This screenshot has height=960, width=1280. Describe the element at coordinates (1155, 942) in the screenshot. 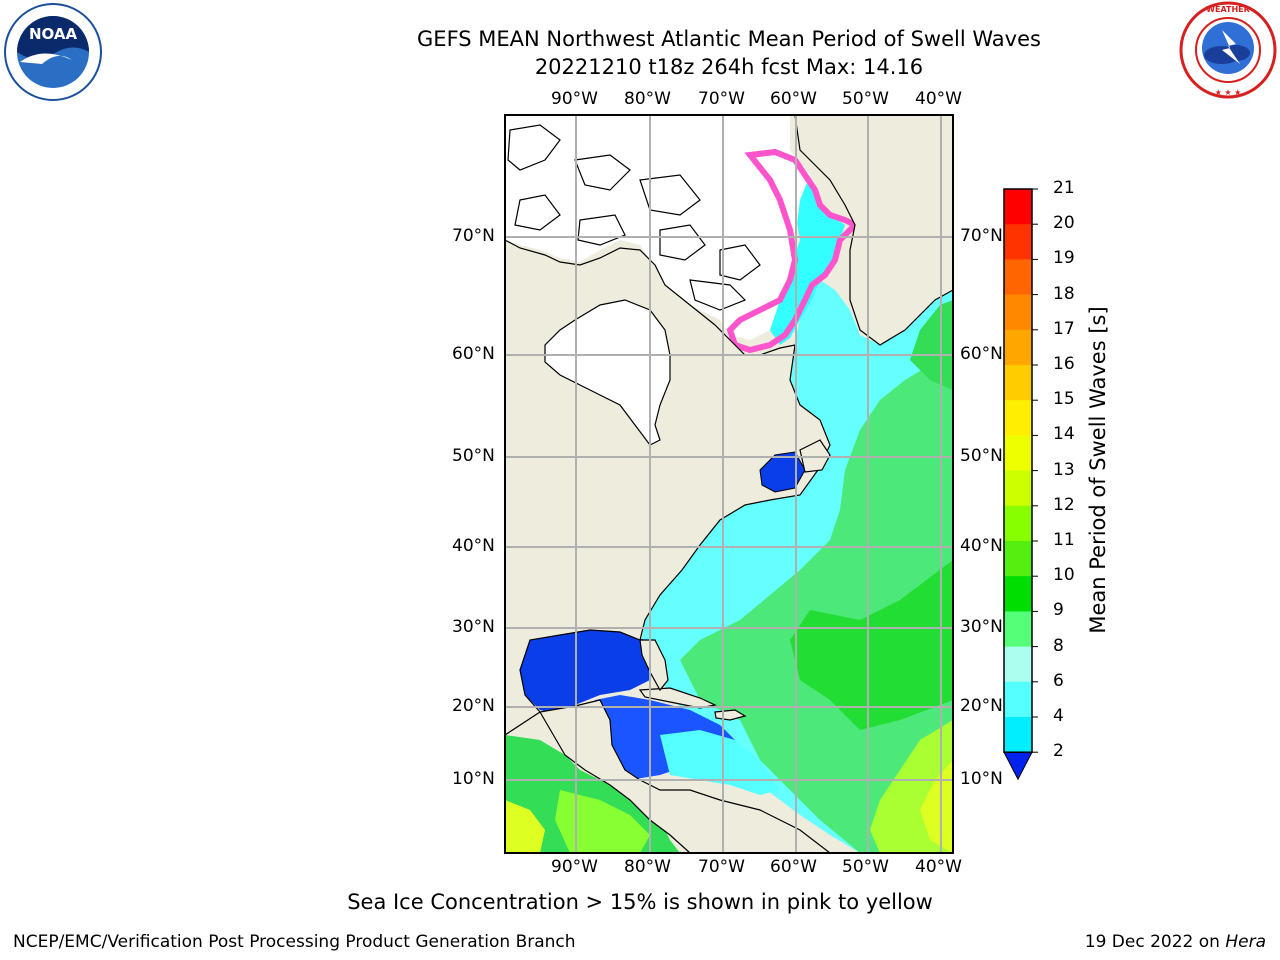

I see `footer-date-text: 19 Dec 2022 on` at that location.